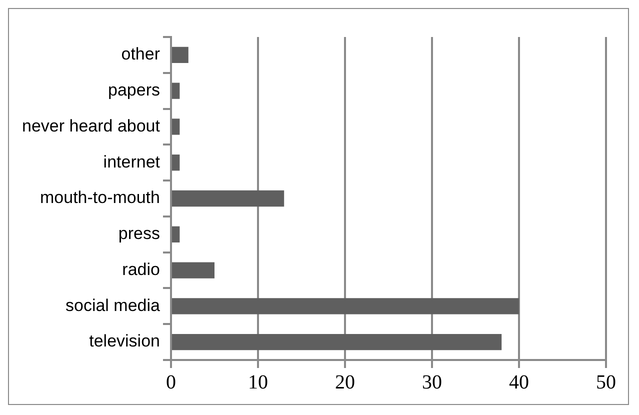 The width and height of the screenshot is (639, 415). Describe the element at coordinates (606, 382) in the screenshot. I see `x-tick-label: 50` at that location.